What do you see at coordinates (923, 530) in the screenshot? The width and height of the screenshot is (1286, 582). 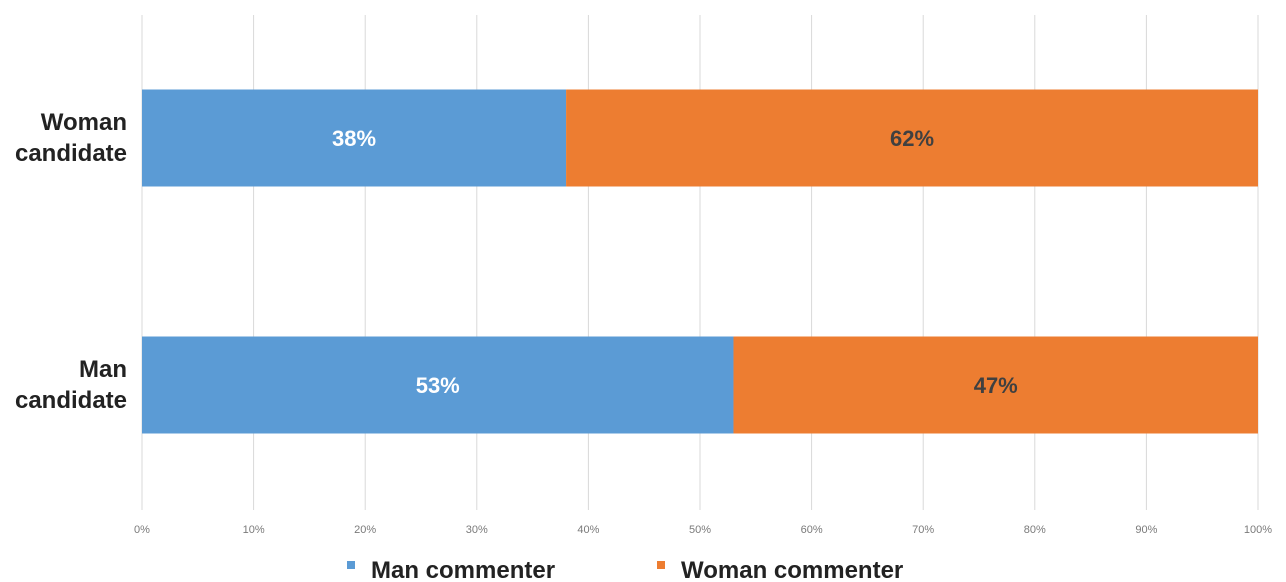 I see `x-tick-label: 70%` at bounding box center [923, 530].